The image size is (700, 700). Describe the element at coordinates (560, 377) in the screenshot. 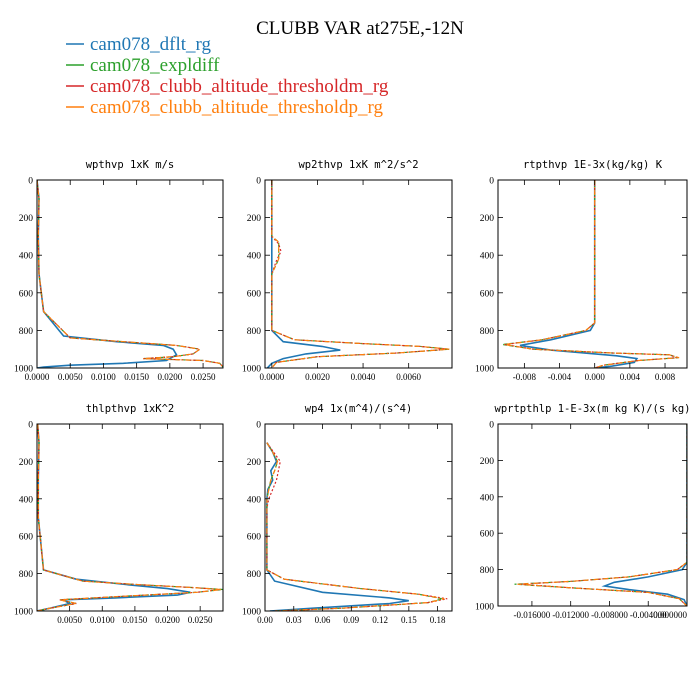

I see `x-tick-label: -0.004` at that location.